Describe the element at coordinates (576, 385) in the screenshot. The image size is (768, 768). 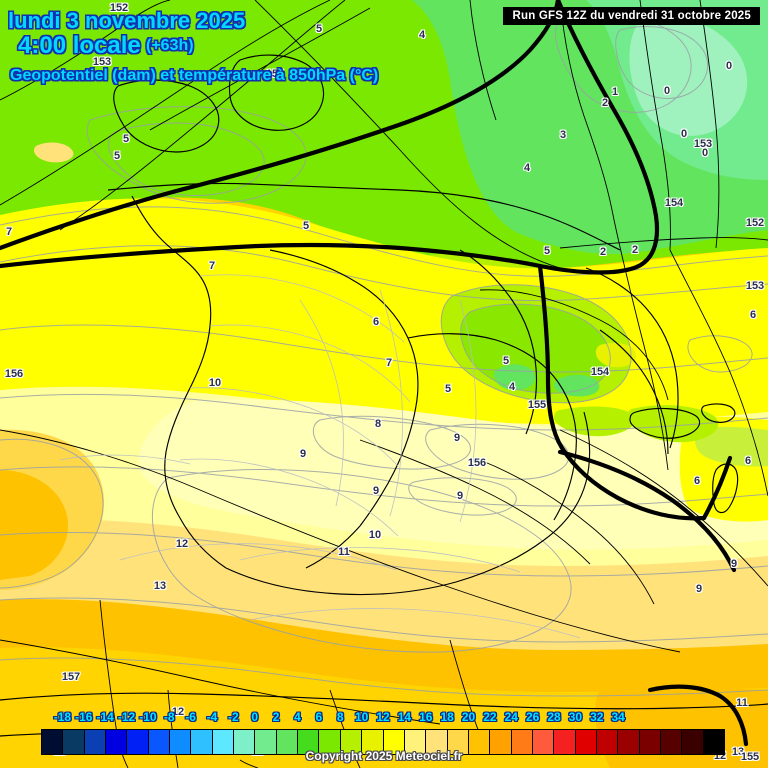
I see `cool-lobe-core-b` at that location.